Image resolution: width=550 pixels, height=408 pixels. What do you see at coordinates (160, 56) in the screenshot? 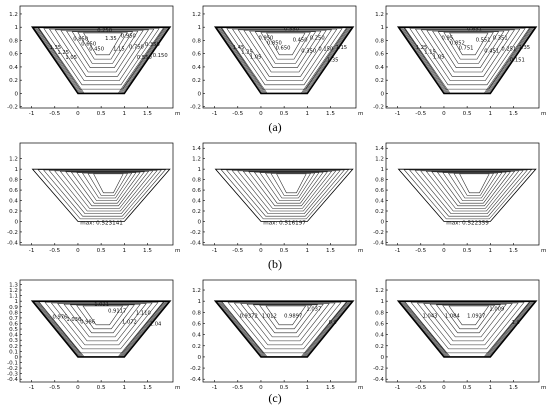
I see `contour-value-label: 0.150` at bounding box center [160, 56].